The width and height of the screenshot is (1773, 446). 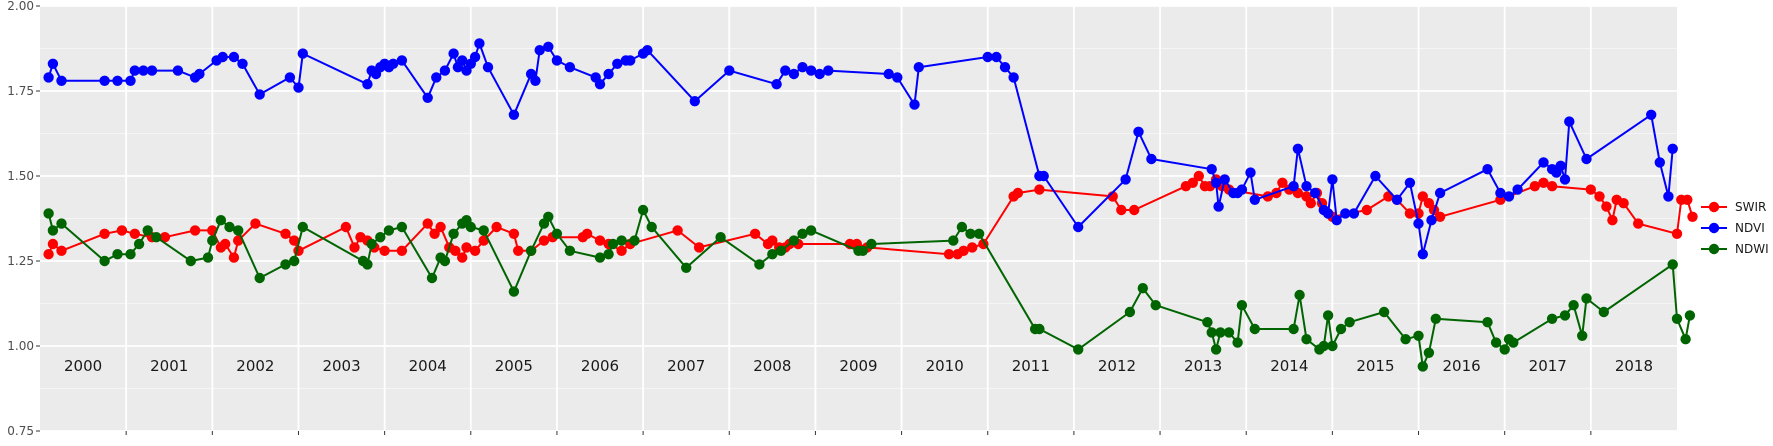 I want to click on year-label: 2009, so click(x=858, y=366).